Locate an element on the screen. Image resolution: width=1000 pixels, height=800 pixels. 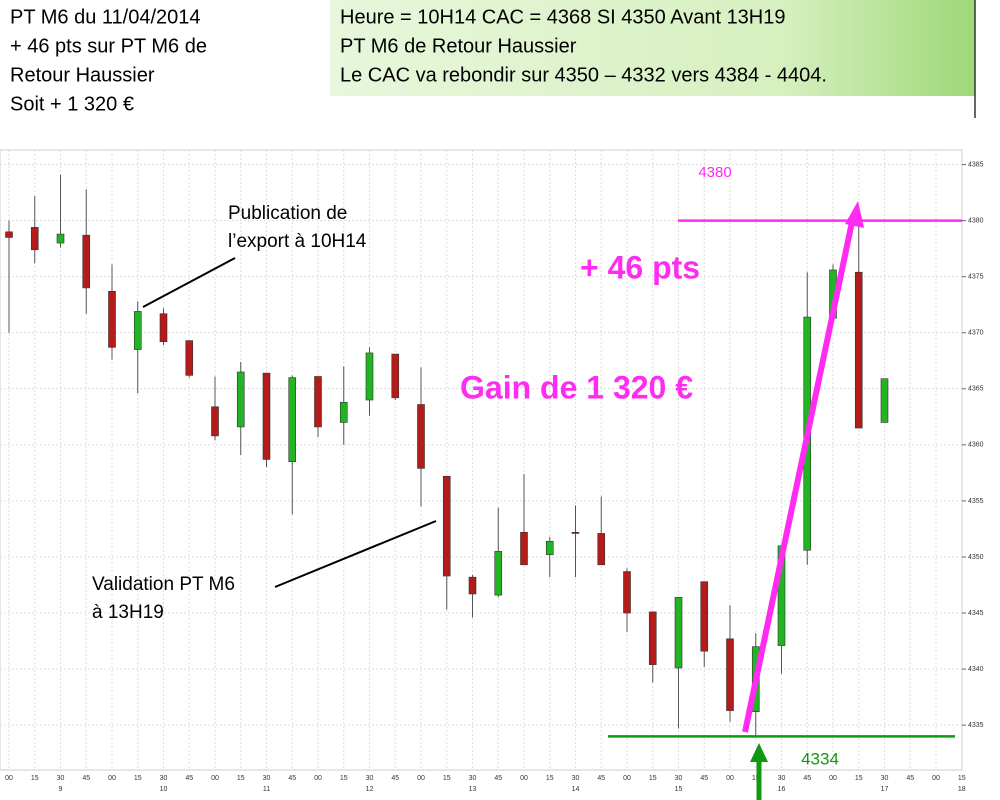
level-label: 4334 is located at coordinates (820, 758).